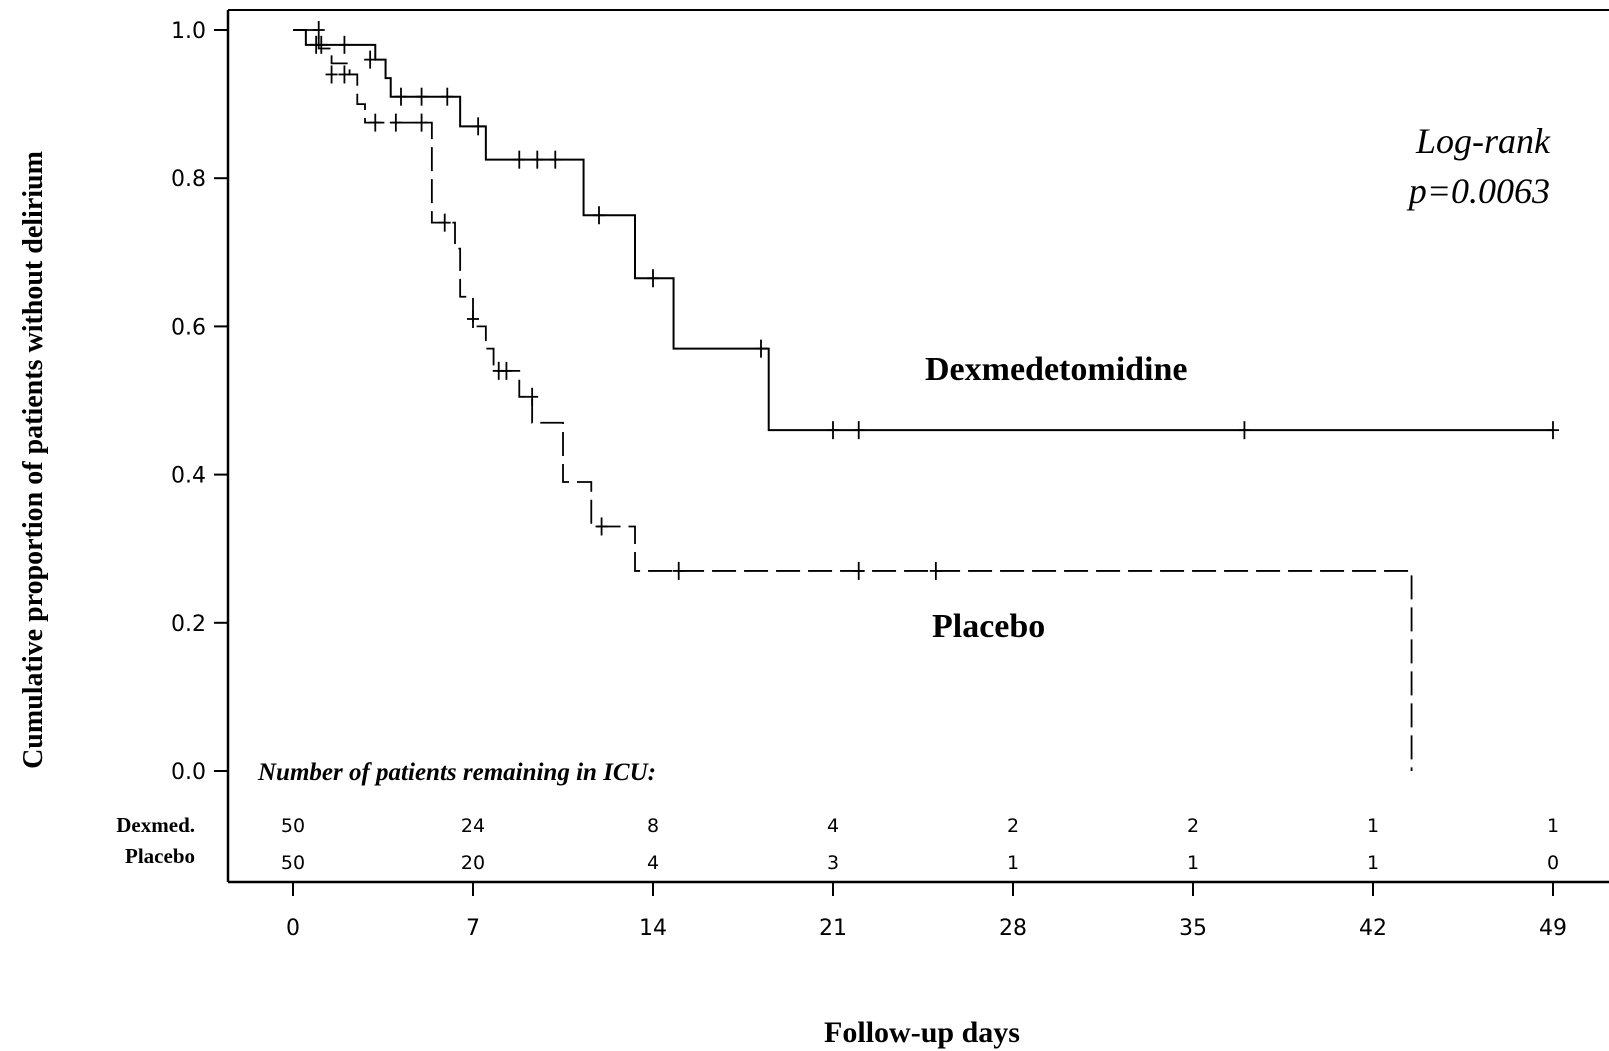 The image size is (1609, 1051). What do you see at coordinates (188, 31) in the screenshot?
I see `y-tick-label: 1.0` at bounding box center [188, 31].